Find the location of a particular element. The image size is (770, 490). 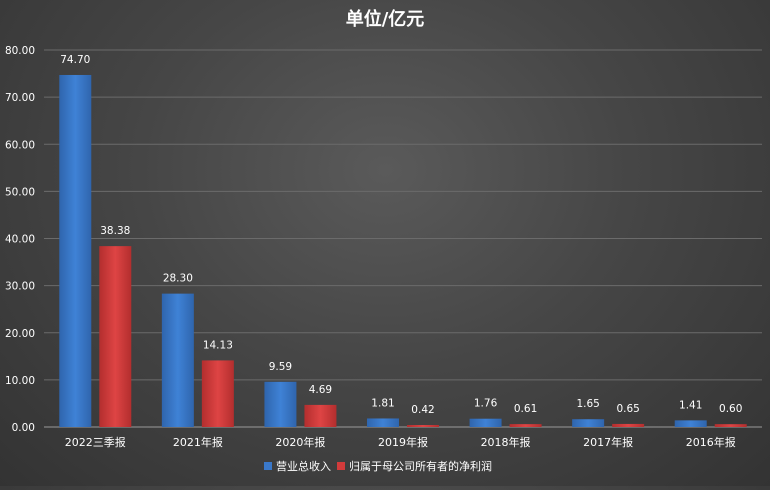

x-tick-label: 2021年报 is located at coordinates (198, 442).